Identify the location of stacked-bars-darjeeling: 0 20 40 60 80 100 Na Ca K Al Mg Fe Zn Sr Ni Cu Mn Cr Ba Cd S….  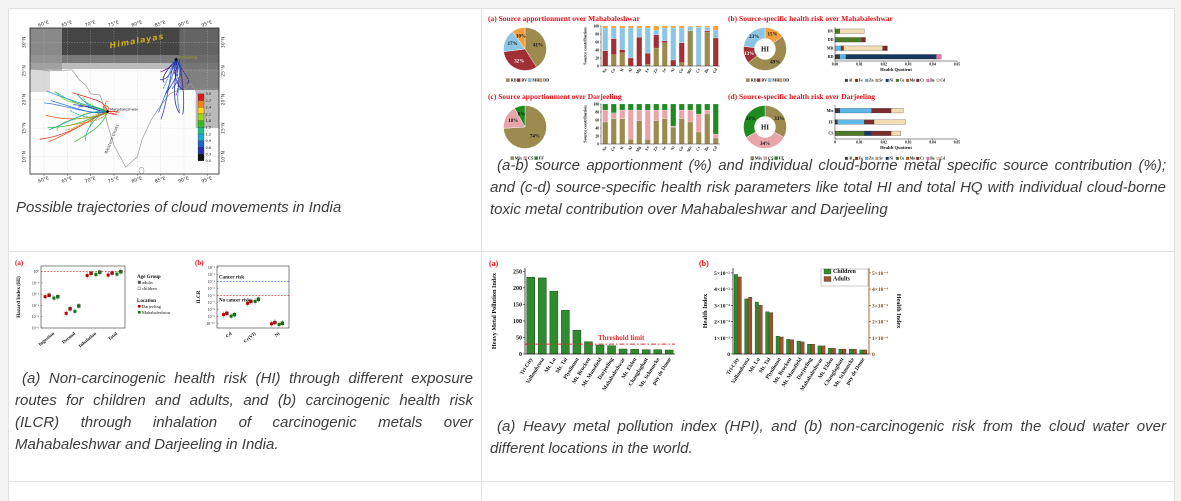
(653, 134).